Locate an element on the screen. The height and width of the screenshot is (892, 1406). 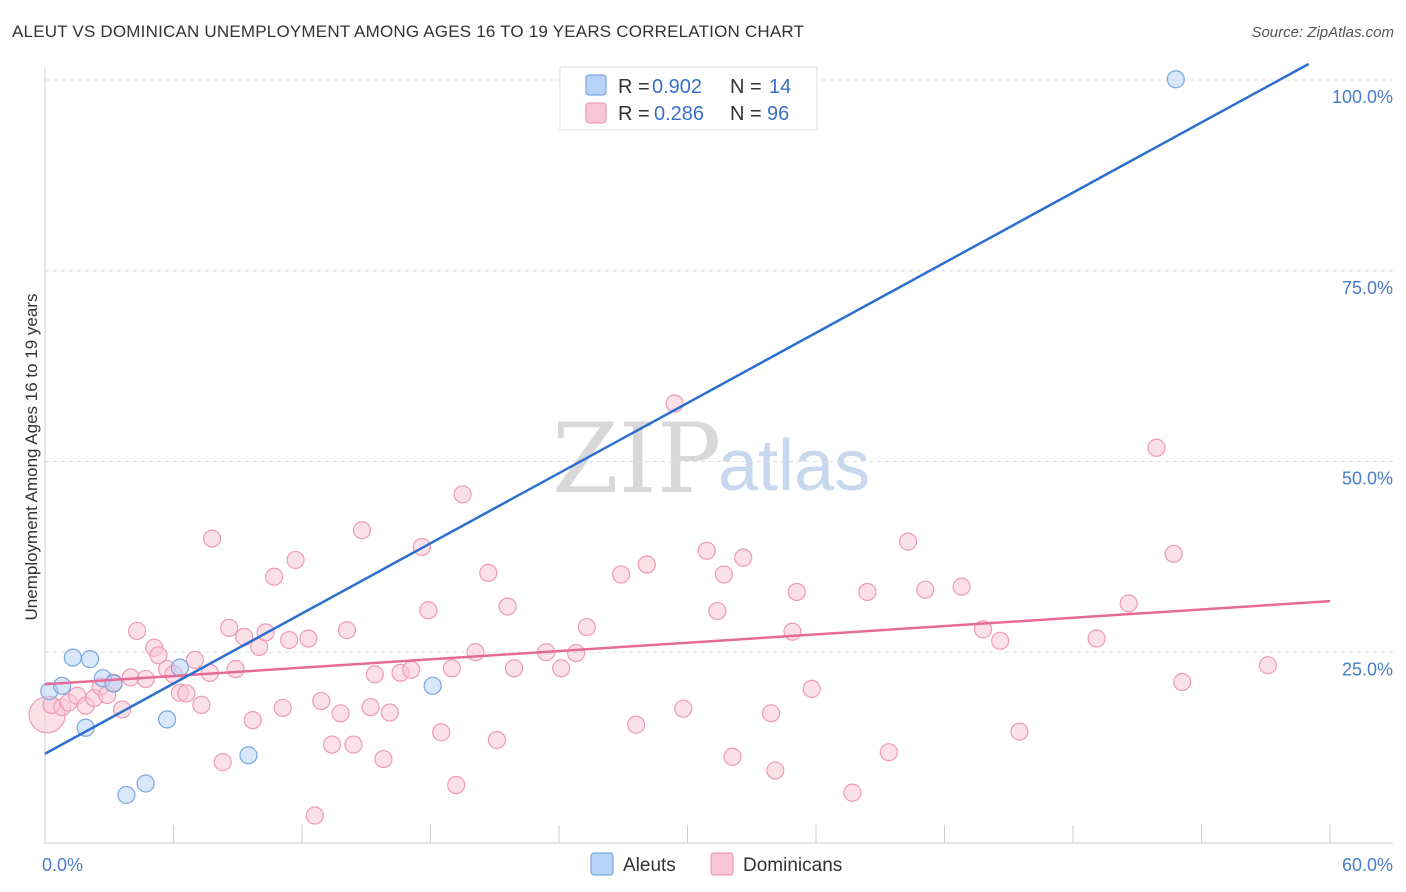
bottom-legend-label-dominicans: Dominicans is located at coordinates (792, 865).